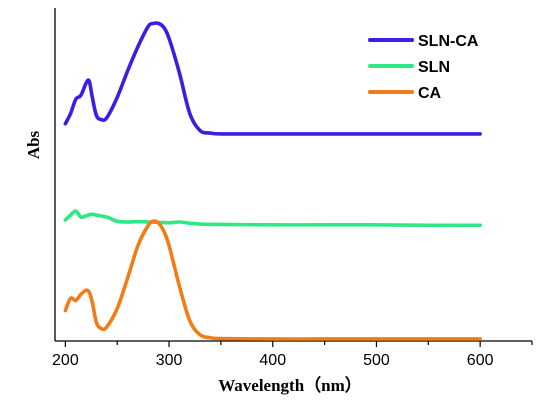  I want to click on x-tick-label: 200, so click(65, 360).